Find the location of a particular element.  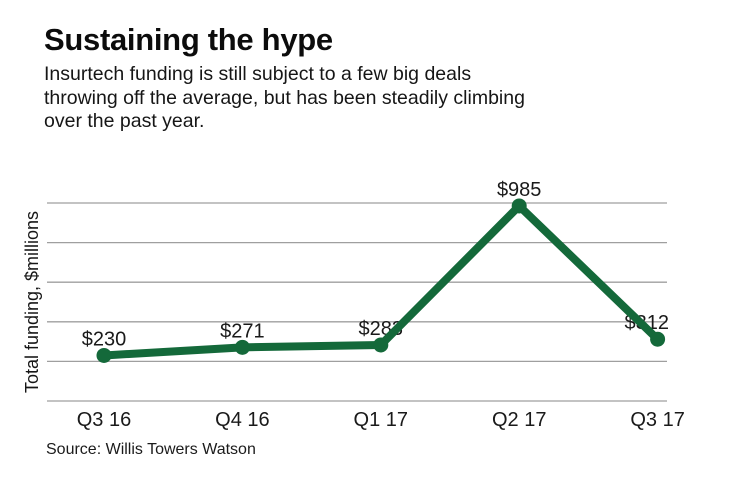

x-axis-label-q3-17: Q3 17 is located at coordinates (657, 420).